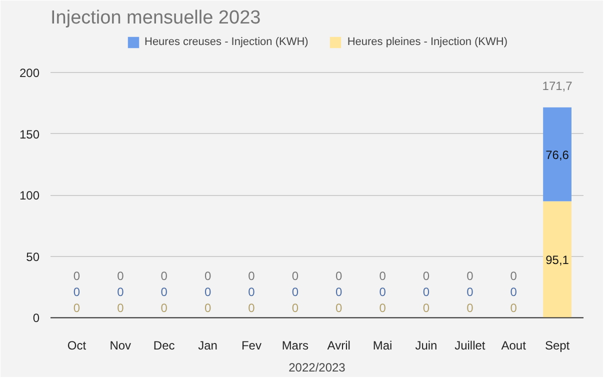 The width and height of the screenshot is (605, 379). Describe the element at coordinates (338, 345) in the screenshot. I see `x-tick-label: Avril` at that location.